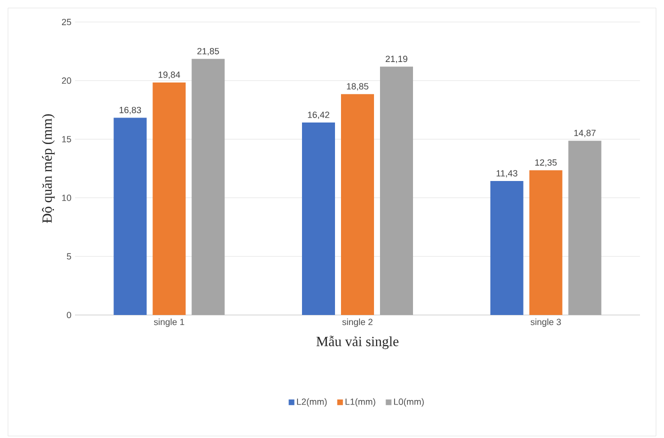 This screenshot has height=438, width=664. I want to click on data-label: 21,19, so click(397, 60).